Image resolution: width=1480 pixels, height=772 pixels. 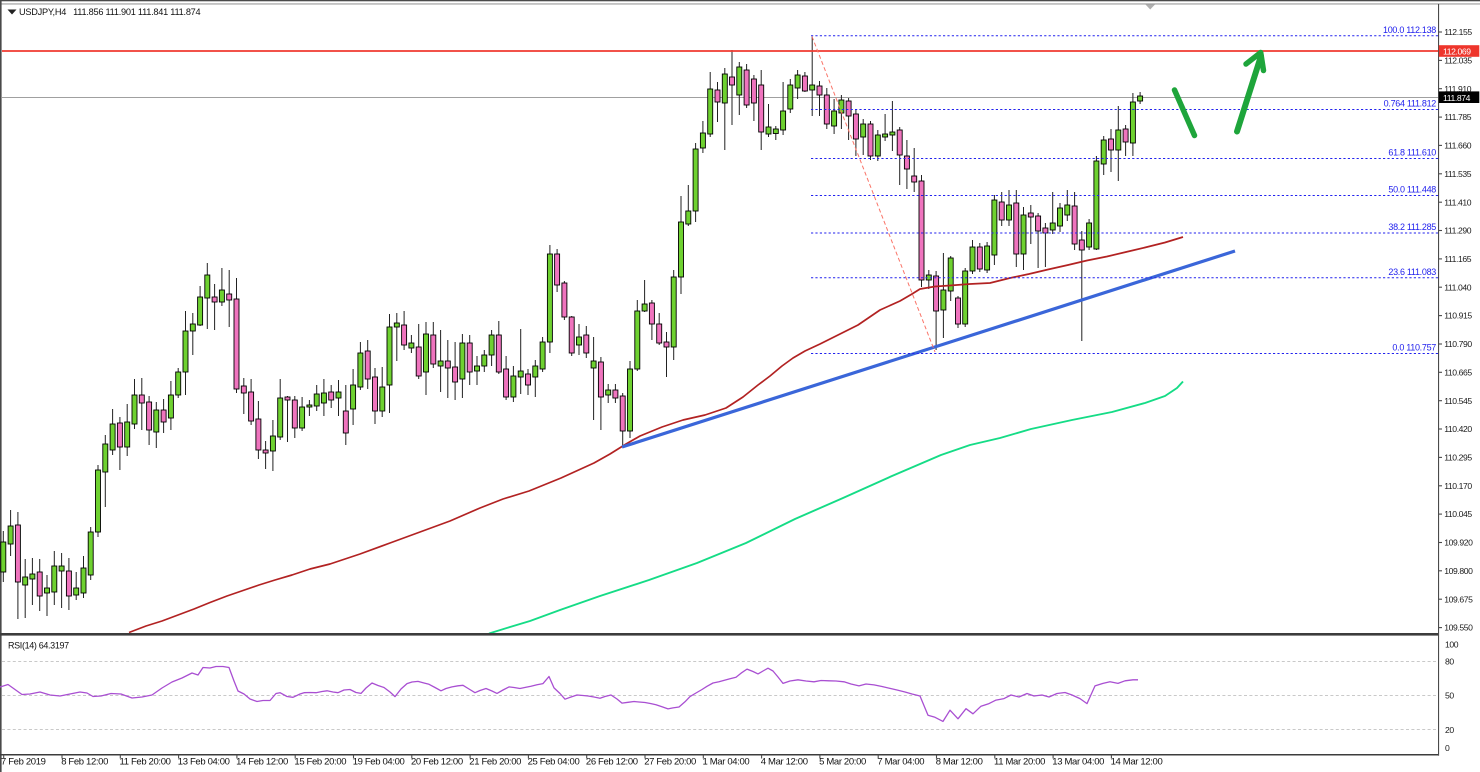 What do you see at coordinates (38, 645) in the screenshot?
I see `svg-text: RSI(14) 64.3197` at bounding box center [38, 645].